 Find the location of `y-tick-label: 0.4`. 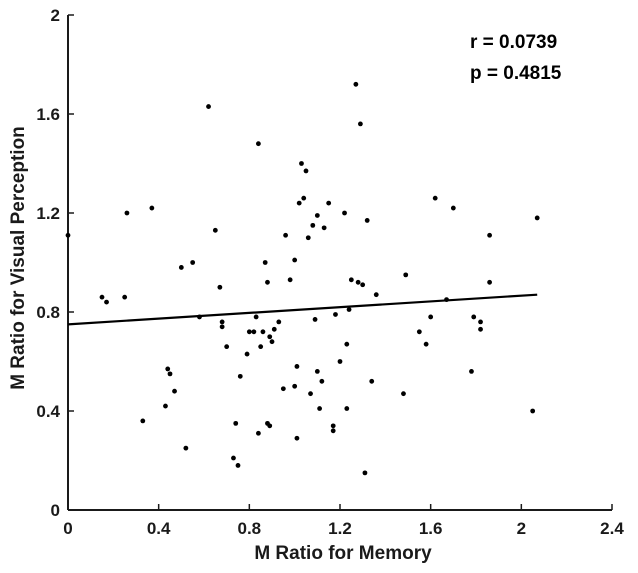

y-tick-label: 0.4 is located at coordinates (48, 411).